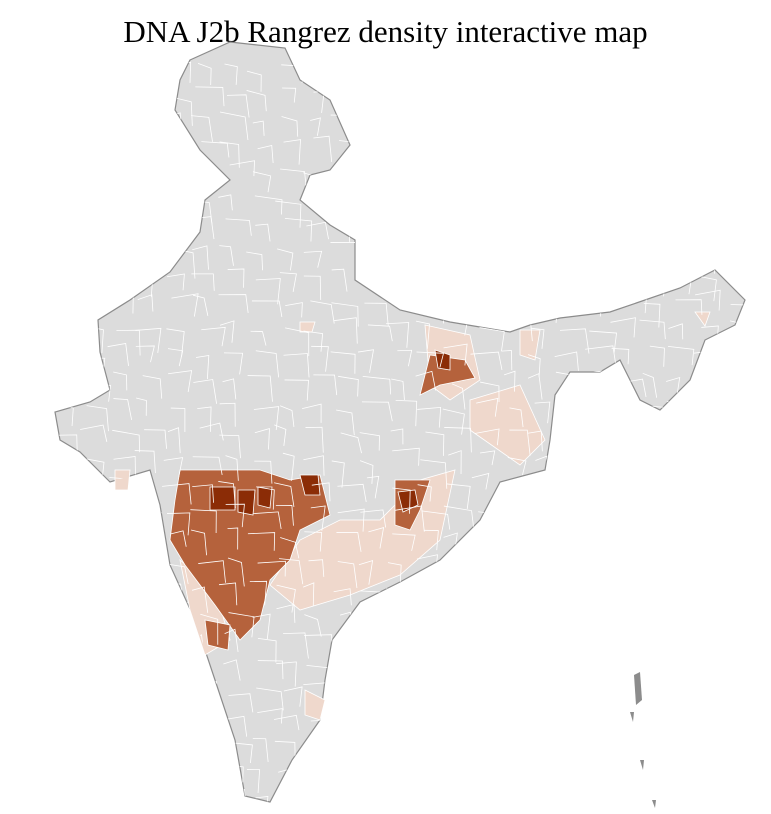 The height and width of the screenshot is (814, 771). I want to click on region-low-assam, so click(702, 319).